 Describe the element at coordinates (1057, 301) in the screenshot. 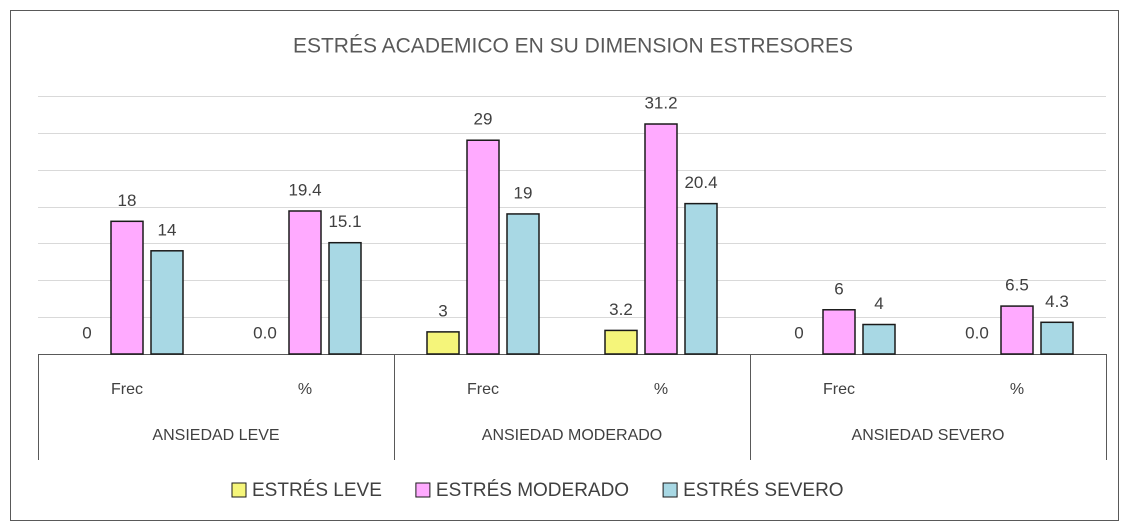

I see `data-label: 4.3` at that location.